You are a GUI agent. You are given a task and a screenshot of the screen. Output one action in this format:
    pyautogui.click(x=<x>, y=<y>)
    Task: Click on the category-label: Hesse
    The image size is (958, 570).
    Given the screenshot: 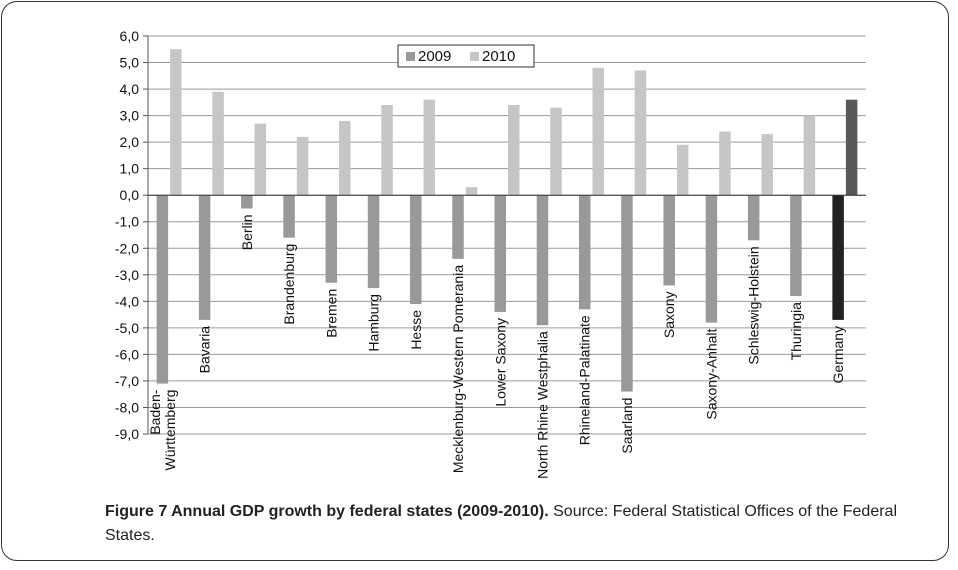 What is the action you would take?
    pyautogui.click(x=416, y=330)
    